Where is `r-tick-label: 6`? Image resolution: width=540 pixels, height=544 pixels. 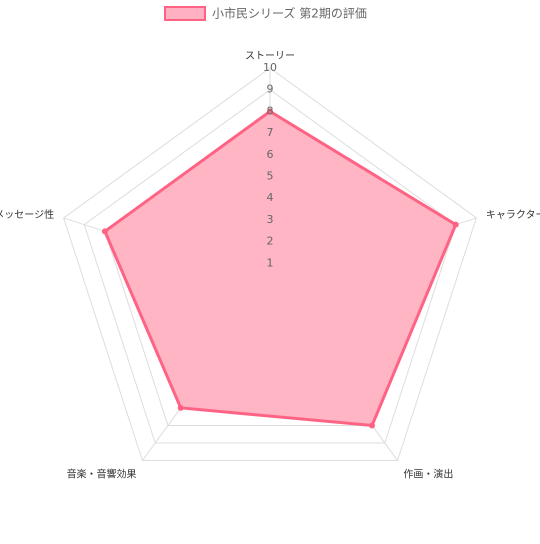 r-tick-label: 6 is located at coordinates (270, 154).